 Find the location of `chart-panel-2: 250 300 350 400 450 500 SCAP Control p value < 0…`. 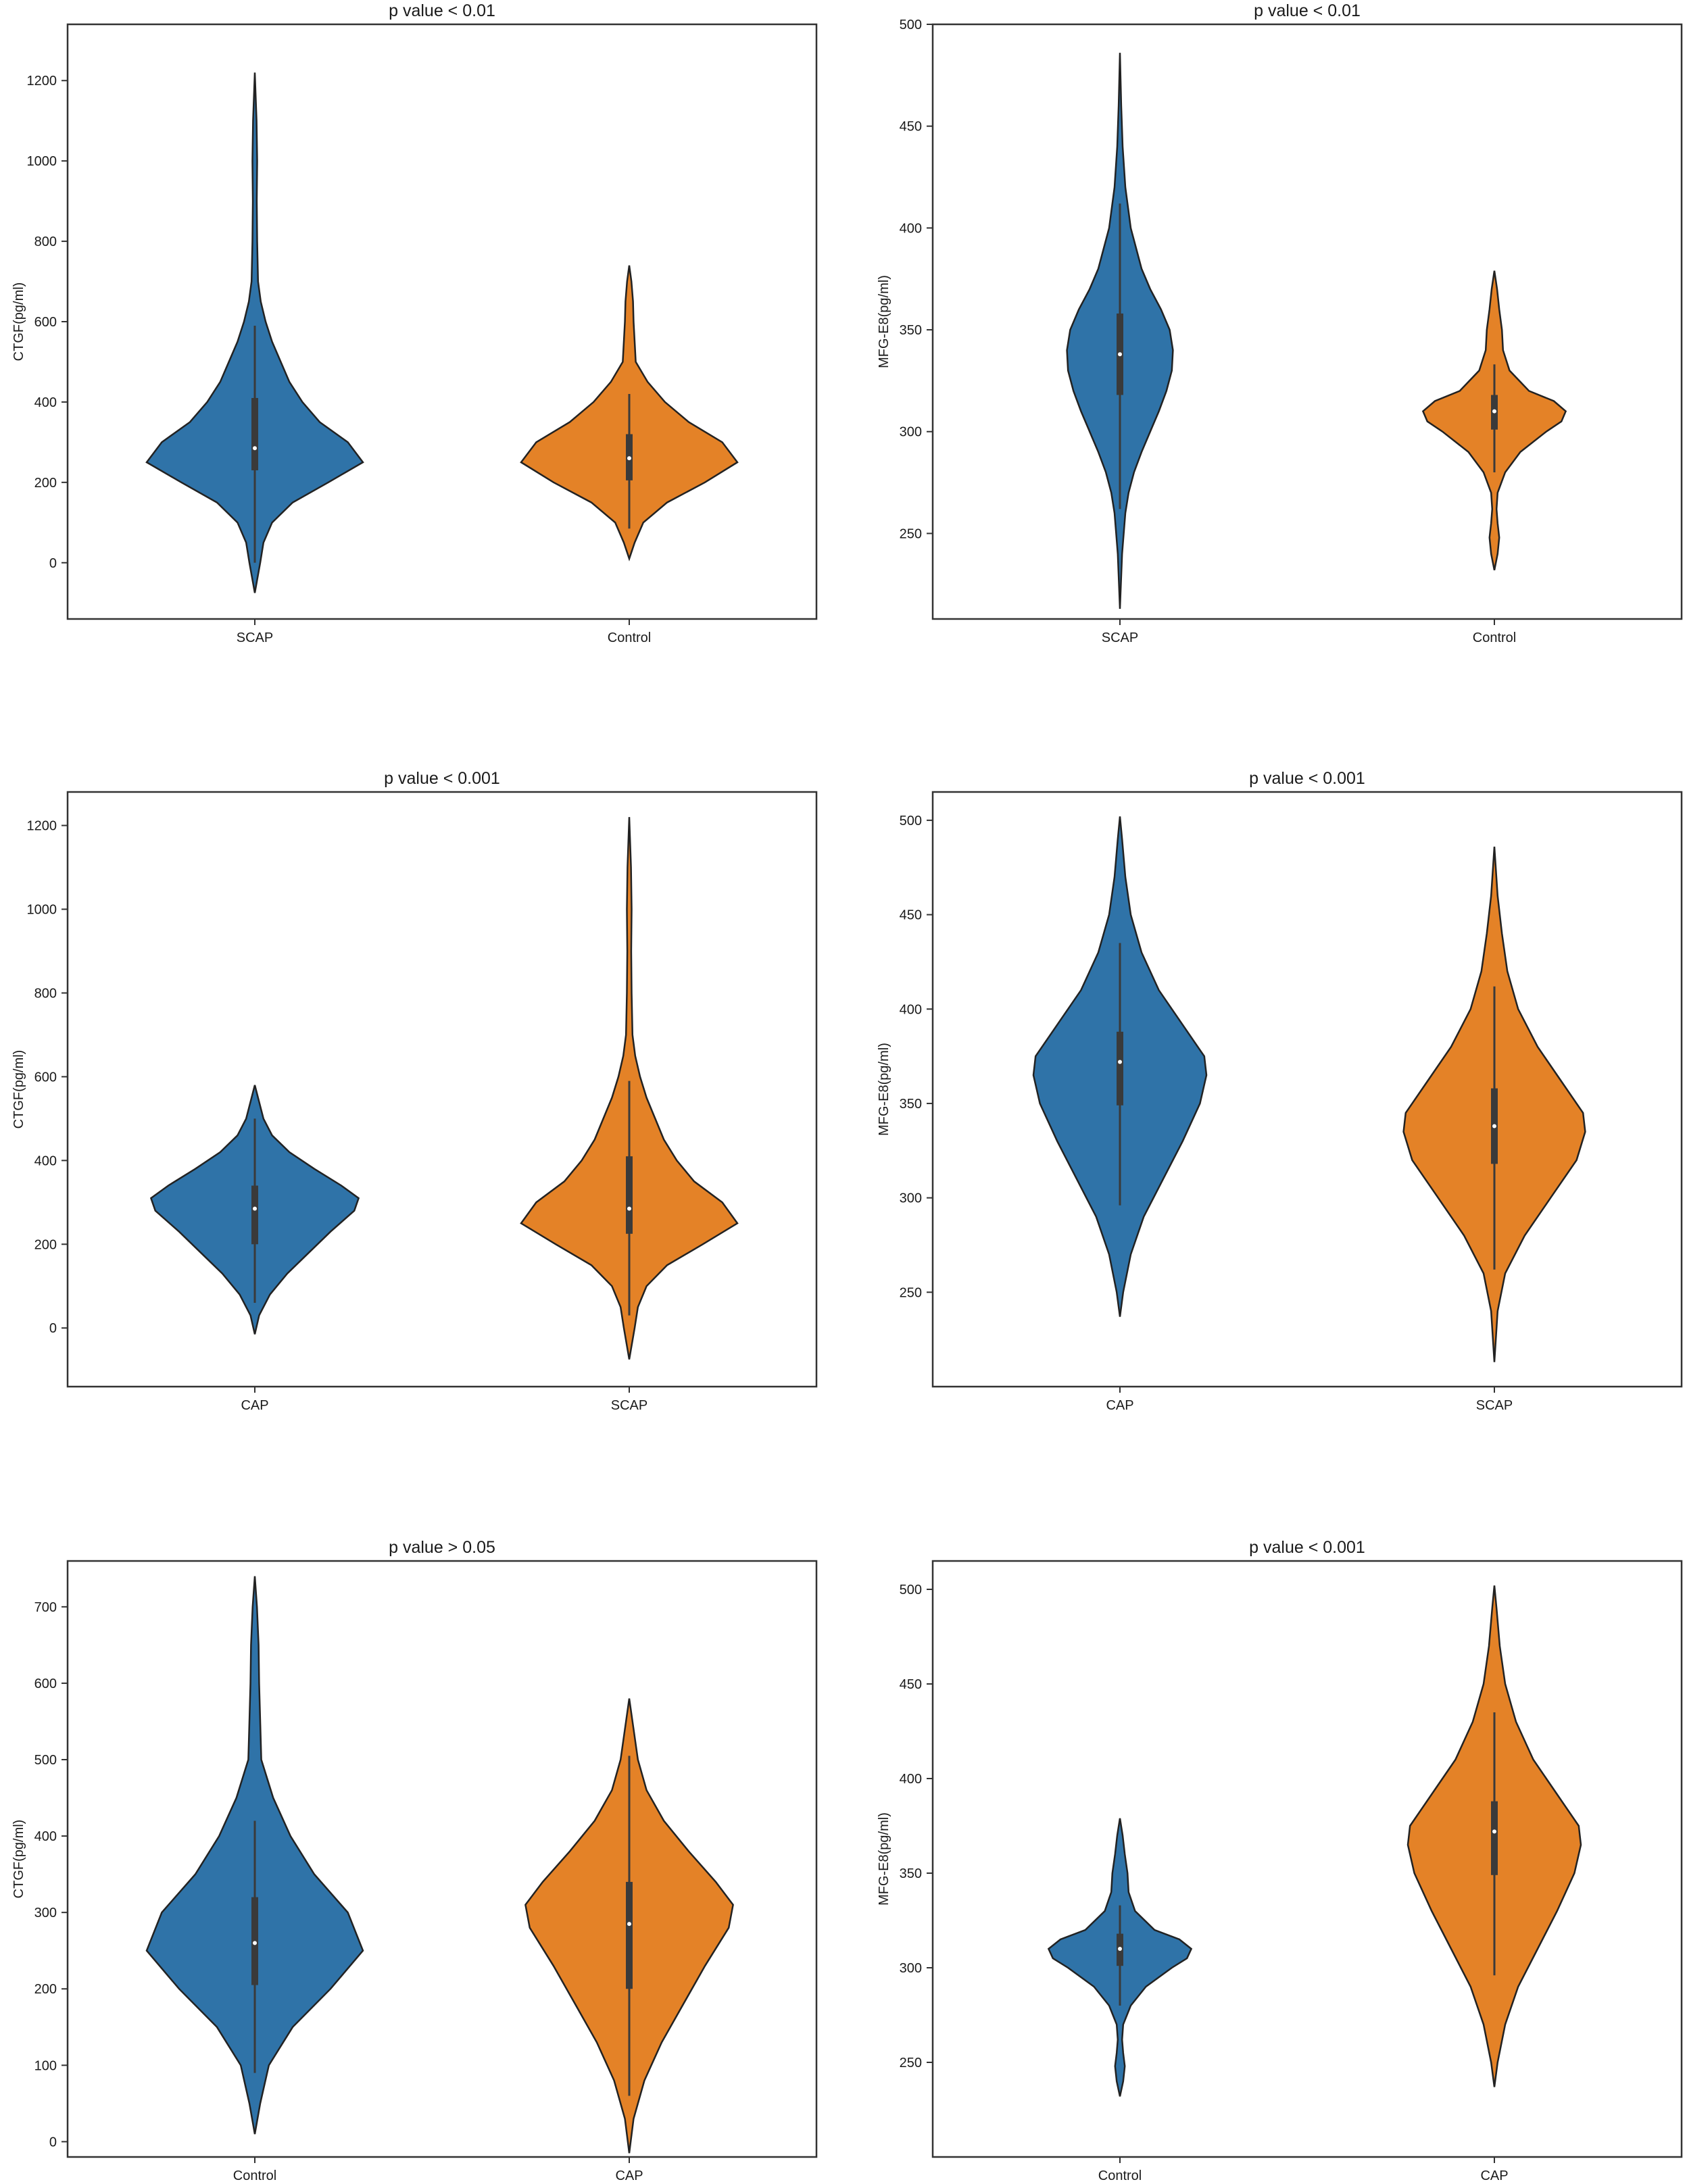

chart-panel-2: 250 300 350 400 450 500 SCAP Control p value < 0… is located at coordinates (1280, 323).